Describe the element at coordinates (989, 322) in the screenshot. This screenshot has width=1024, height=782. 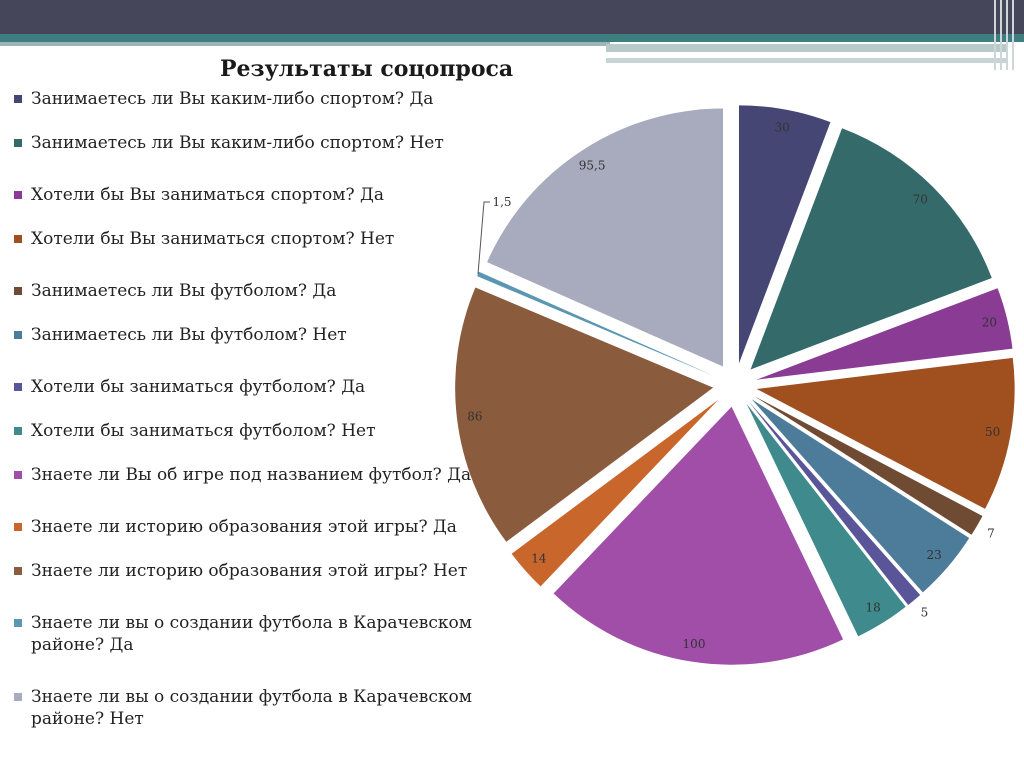
I see `data-label: 20` at that location.